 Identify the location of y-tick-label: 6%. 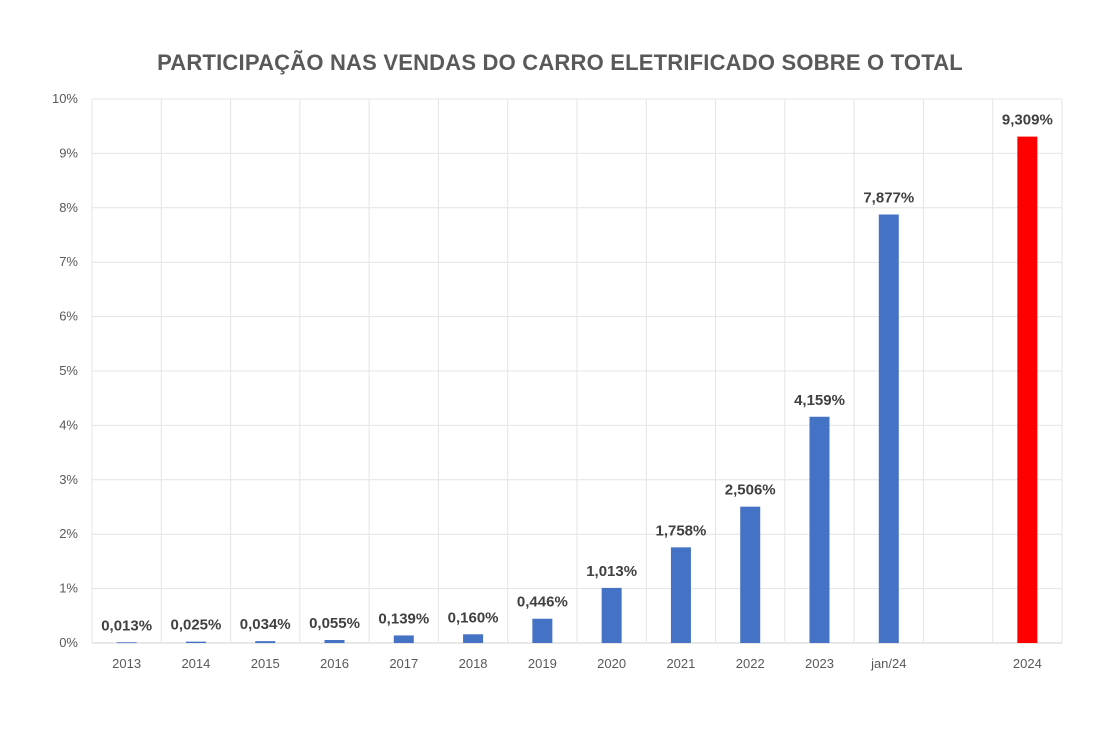
(68, 316).